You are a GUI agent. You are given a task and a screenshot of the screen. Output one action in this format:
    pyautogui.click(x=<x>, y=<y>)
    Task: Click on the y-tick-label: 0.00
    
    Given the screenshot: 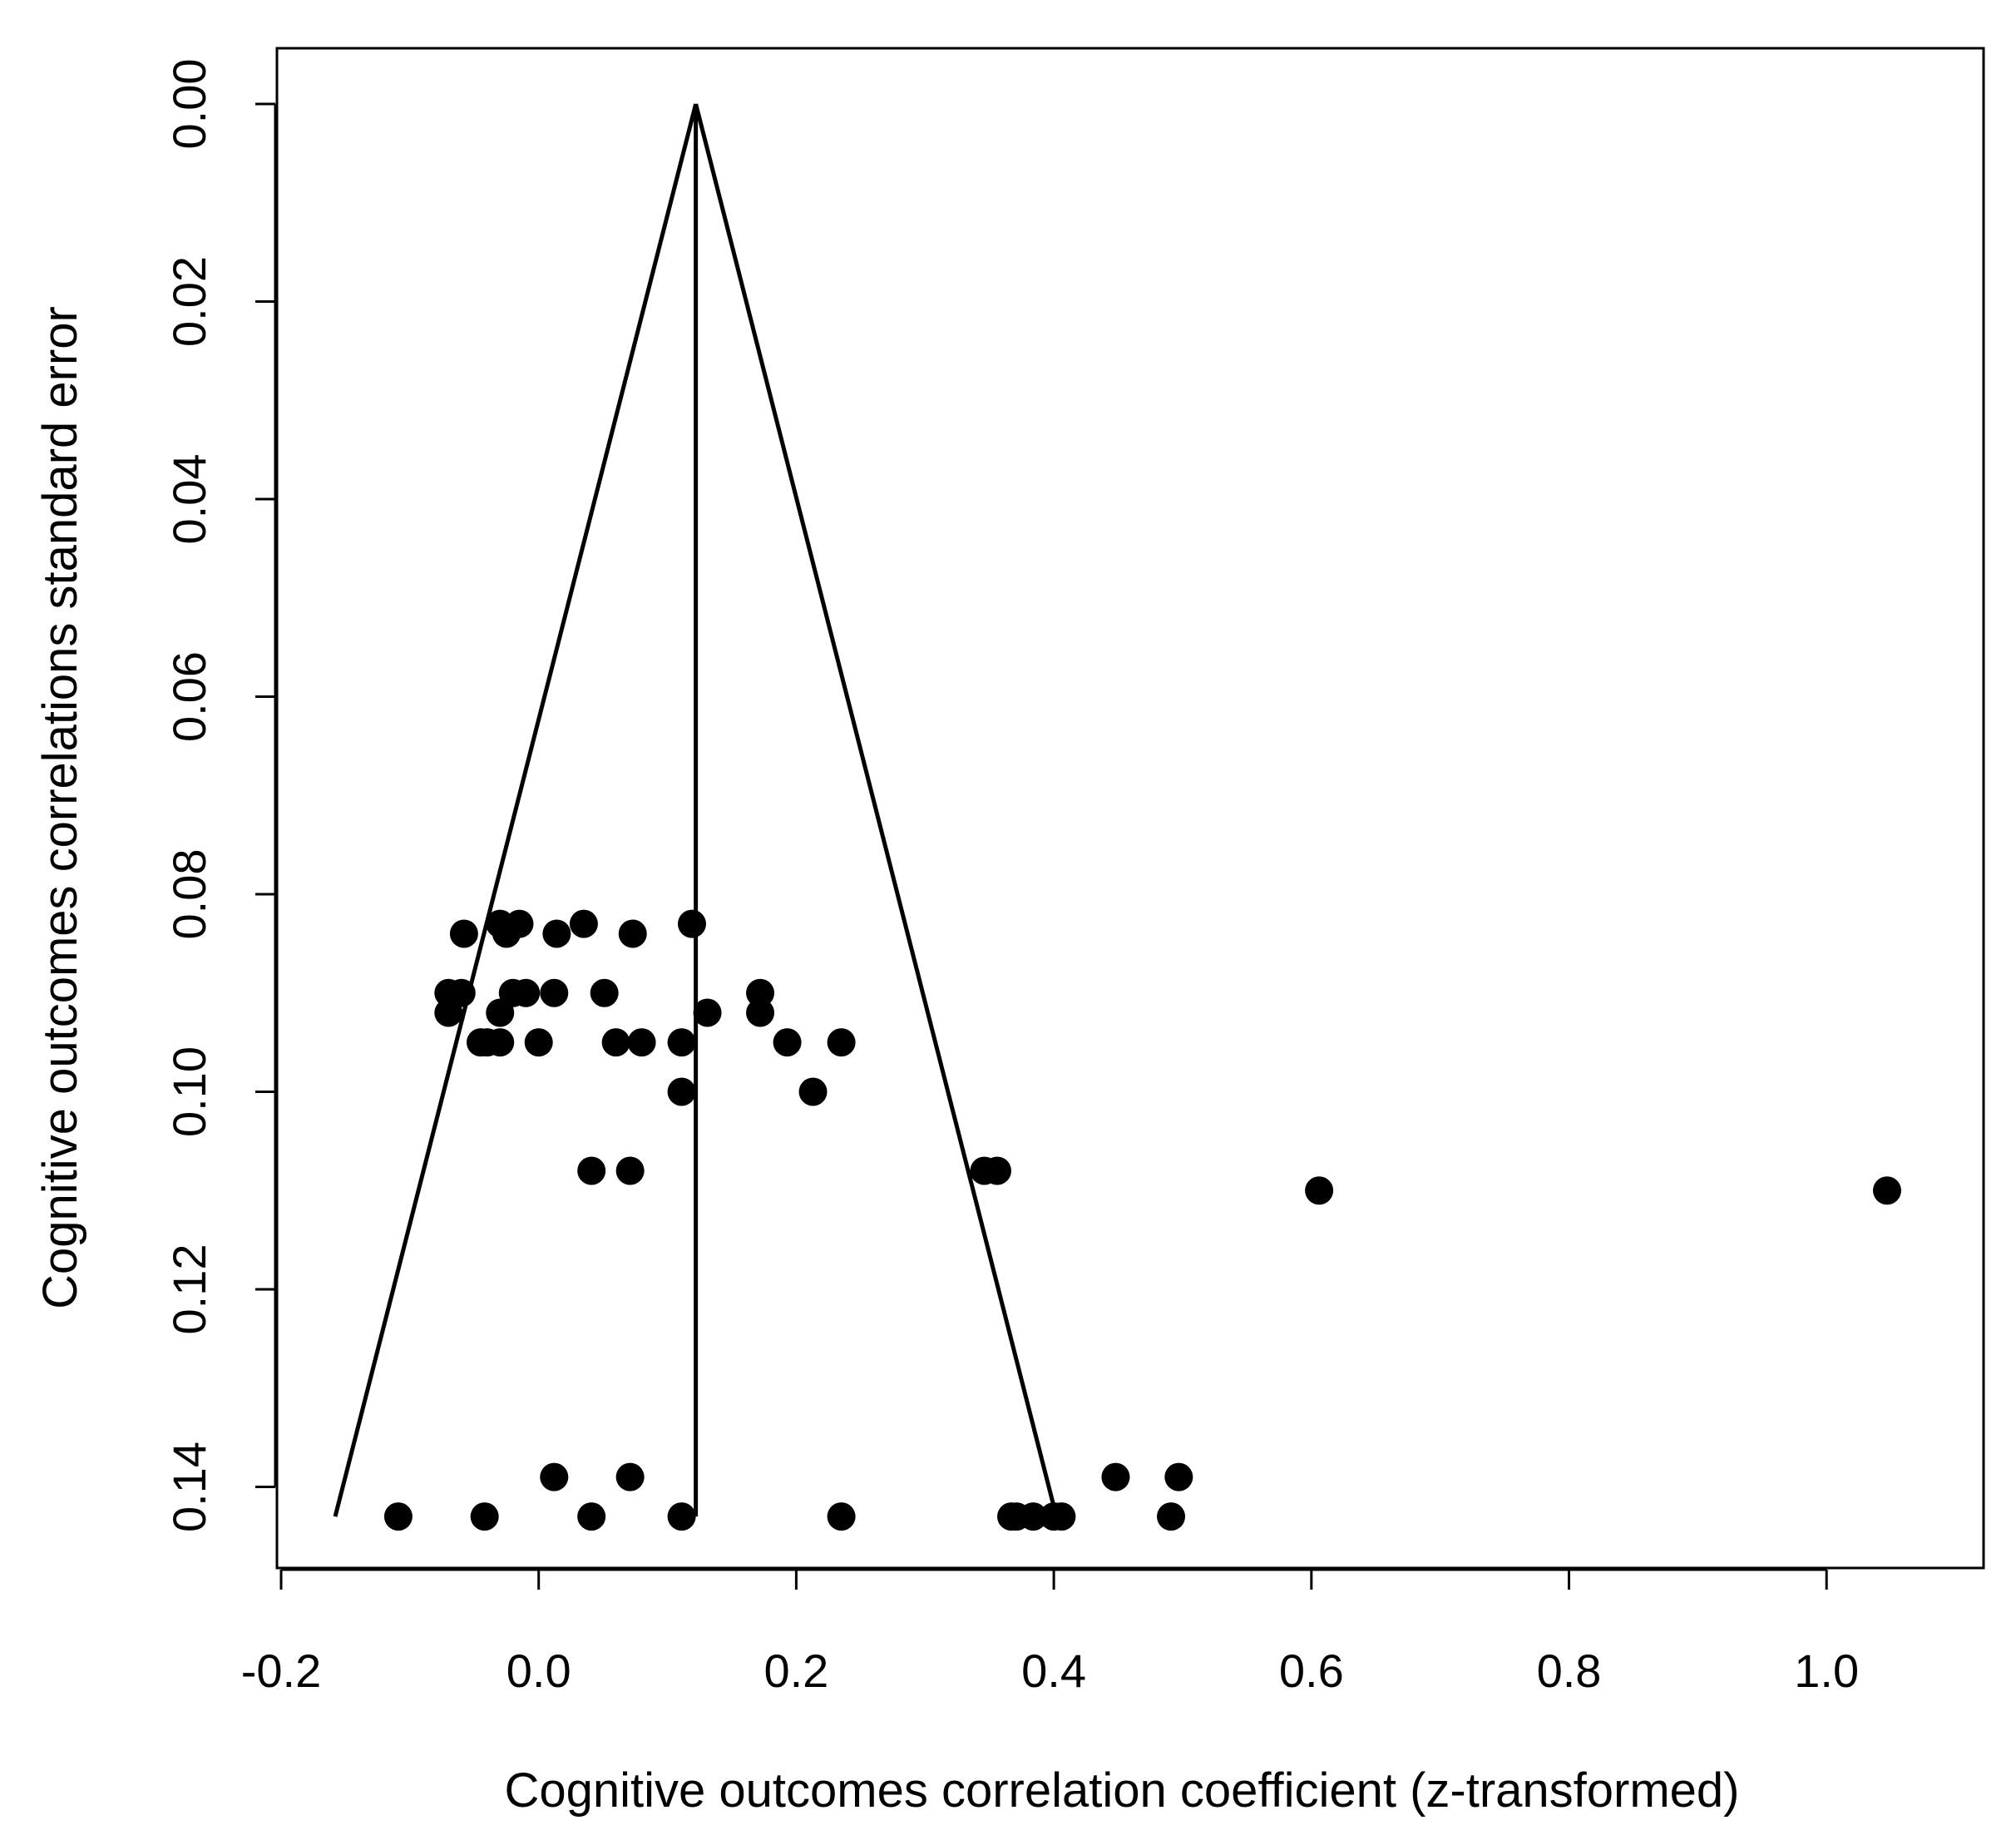 What is the action you would take?
    pyautogui.click(x=189, y=104)
    